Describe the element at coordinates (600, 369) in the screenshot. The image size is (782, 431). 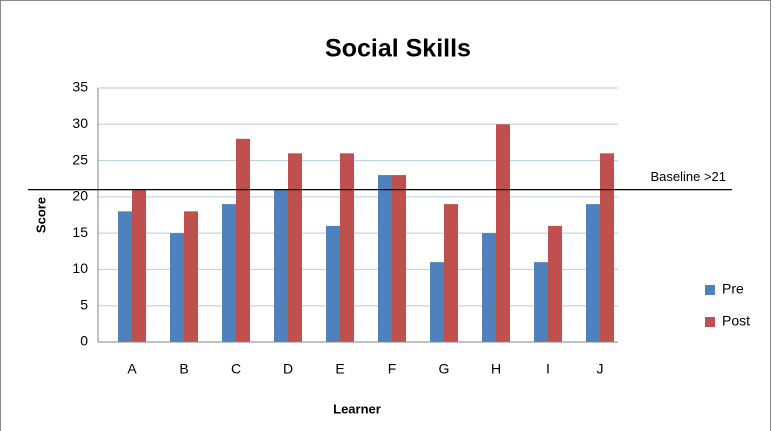
I see `x-tick-label: J` at that location.